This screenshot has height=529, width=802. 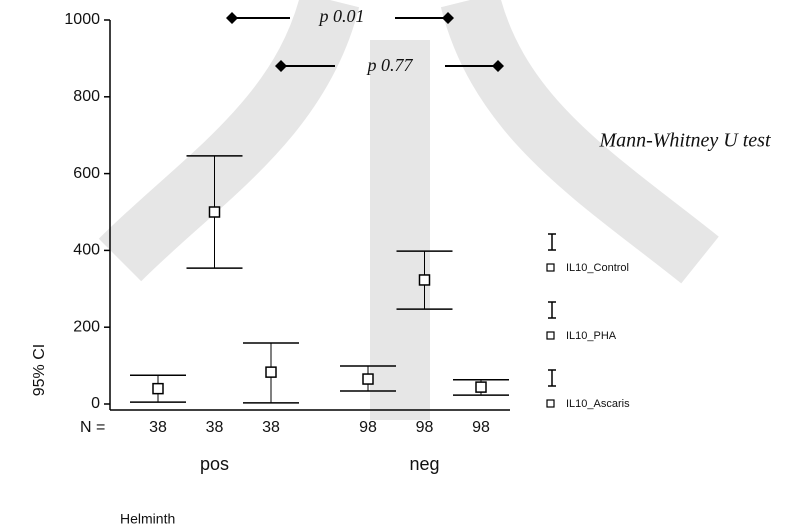 What do you see at coordinates (86, 250) in the screenshot?
I see `y-tick-label: 400` at bounding box center [86, 250].